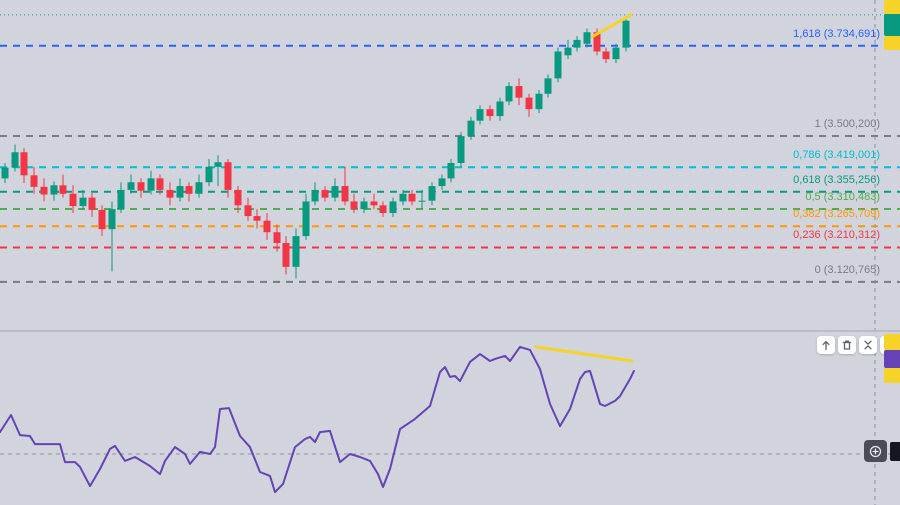 The image size is (900, 505). Describe the element at coordinates (895, 451) in the screenshot. I see `crosshair-price-label` at that location.